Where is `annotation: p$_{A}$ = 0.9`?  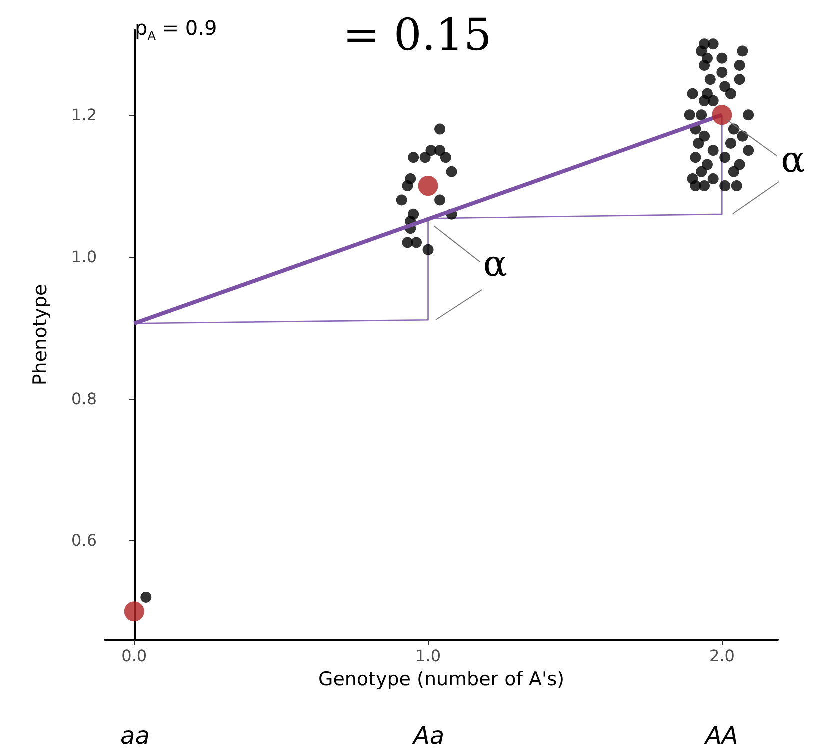 annotation: p$_{A}$ = 0.9 is located at coordinates (176, 29).